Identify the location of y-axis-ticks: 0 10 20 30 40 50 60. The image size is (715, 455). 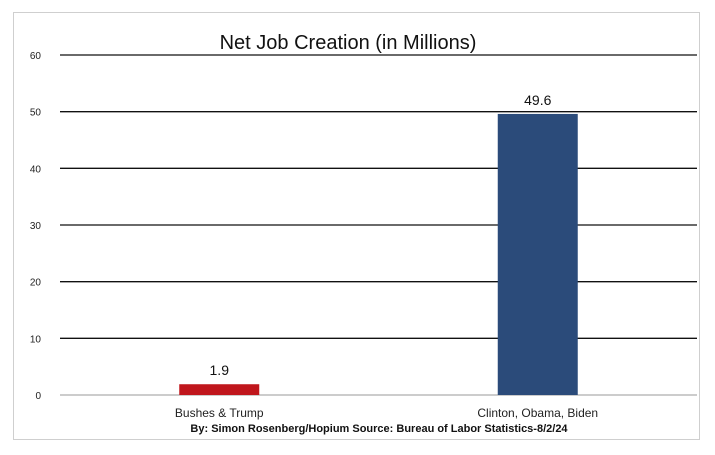
(36, 226).